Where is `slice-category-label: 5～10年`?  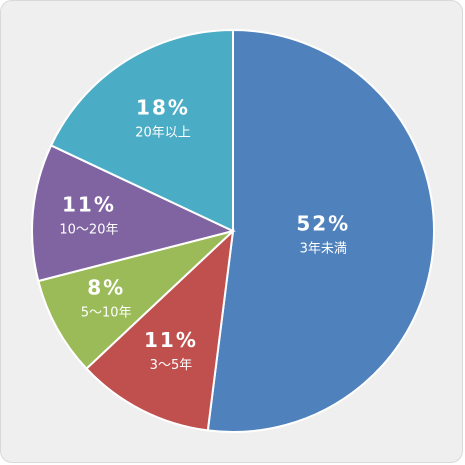 slice-category-label: 5～10年 is located at coordinates (106, 313).